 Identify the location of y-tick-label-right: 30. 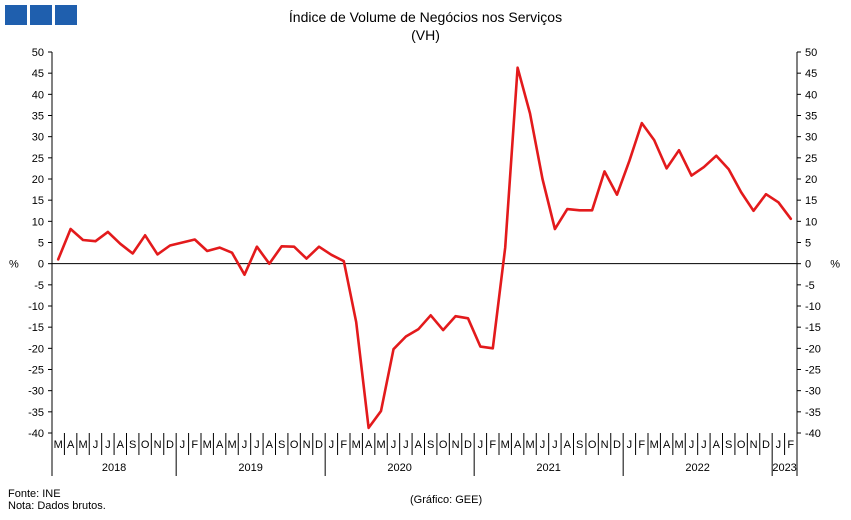
(811, 138).